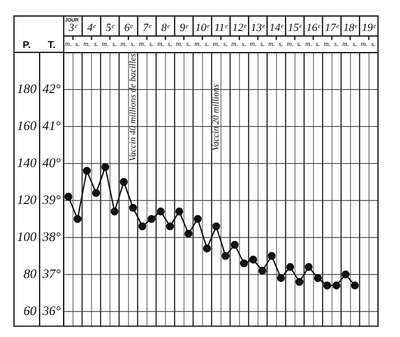  I want to click on text: 8ᵉ, so click(166, 28).